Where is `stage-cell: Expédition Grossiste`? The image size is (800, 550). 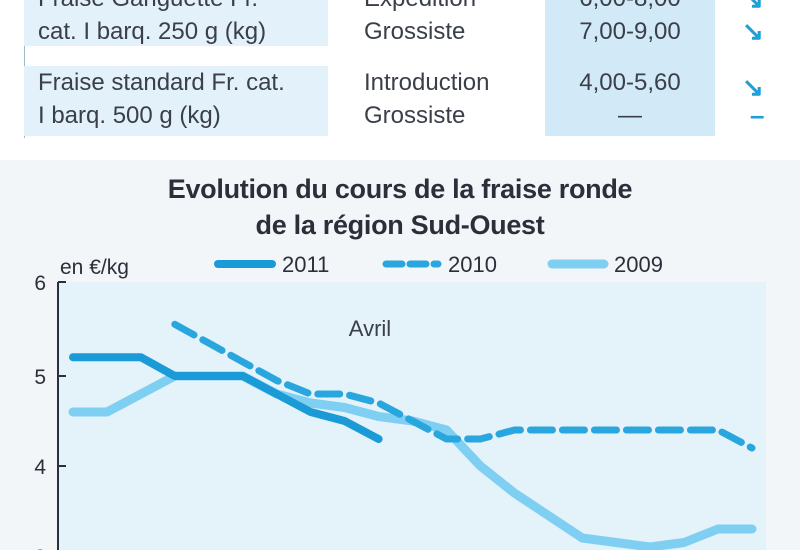
stage-cell: Expédition Grossiste is located at coordinates (454, 24).